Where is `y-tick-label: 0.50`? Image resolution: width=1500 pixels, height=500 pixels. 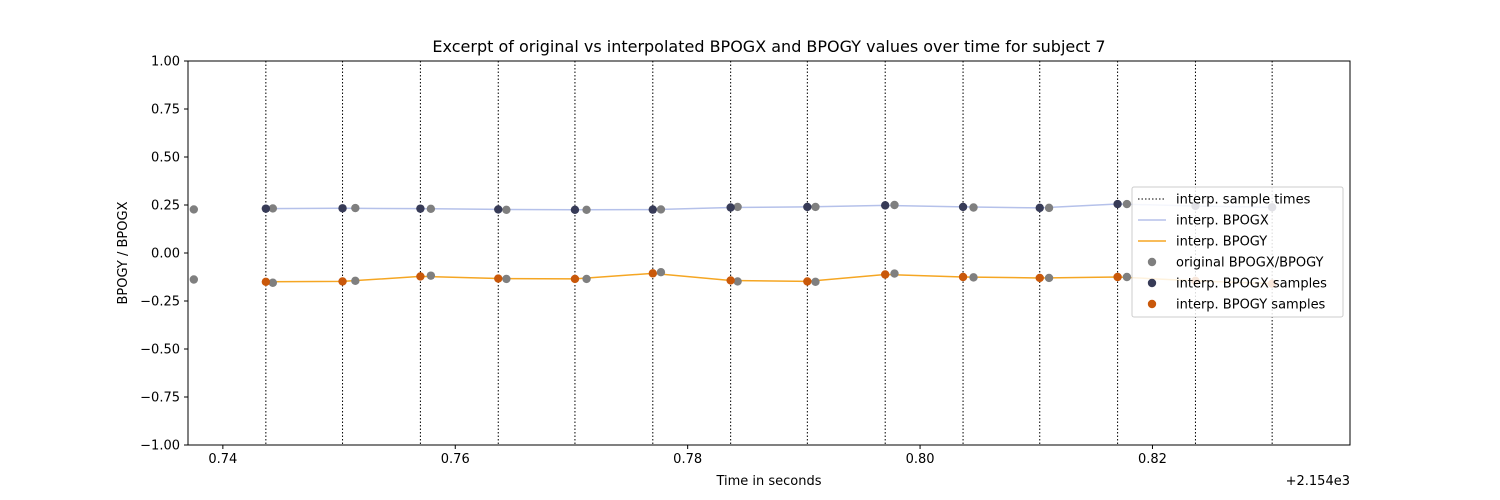
y-tick-label: 0.50 is located at coordinates (165, 158).